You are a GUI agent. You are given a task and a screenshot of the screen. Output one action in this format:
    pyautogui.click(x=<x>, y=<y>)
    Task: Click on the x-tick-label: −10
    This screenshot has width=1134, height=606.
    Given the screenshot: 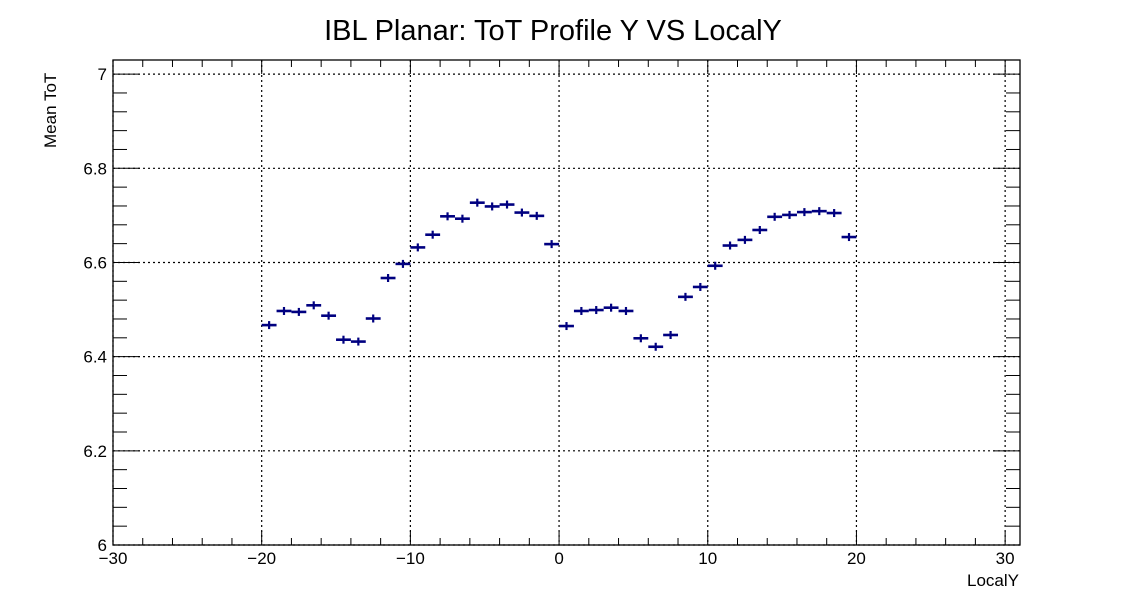 What is the action you would take?
    pyautogui.click(x=410, y=558)
    